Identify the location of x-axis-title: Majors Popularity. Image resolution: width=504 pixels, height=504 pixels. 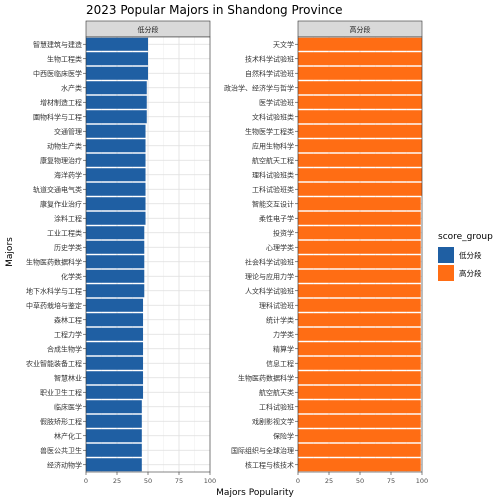
(255, 493).